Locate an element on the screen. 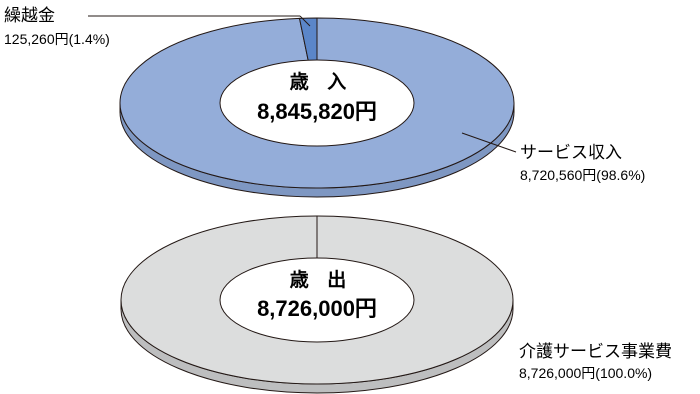 The height and width of the screenshot is (394, 700). expense-label-care-service: 介護サービス事業費 8,726,000円(100.0%) is located at coordinates (595, 361).